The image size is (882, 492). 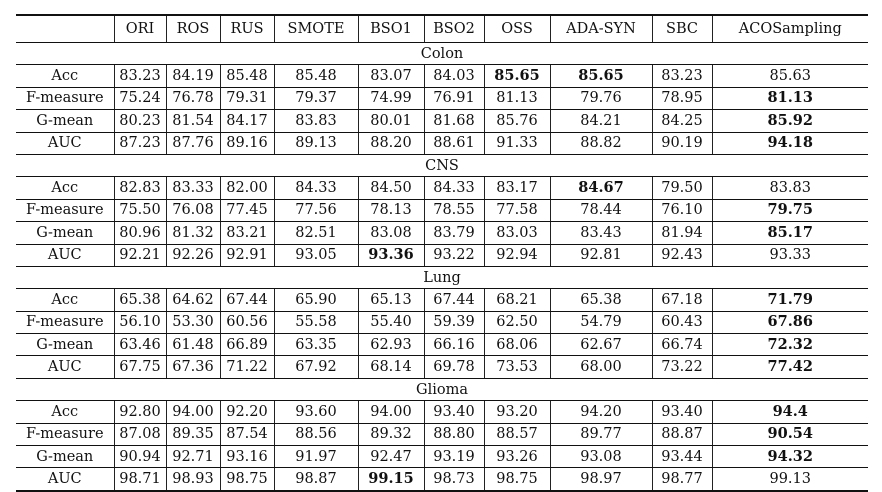 I want to click on value-cell: 72.32, so click(x=789, y=345).